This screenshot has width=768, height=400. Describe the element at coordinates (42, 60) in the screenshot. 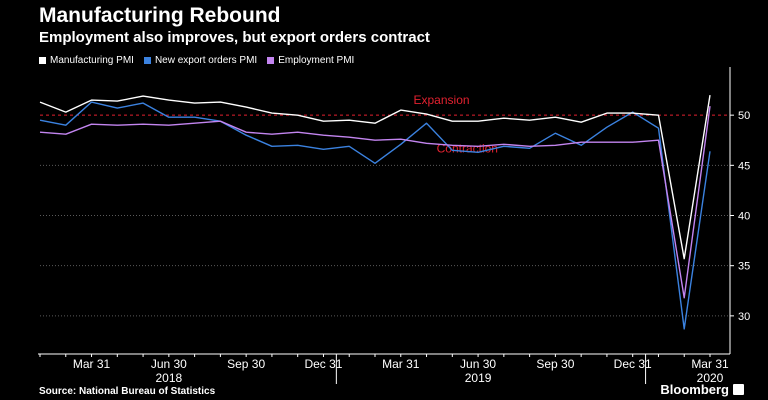

I see `legend-swatch-manufacturing-pmi` at that location.